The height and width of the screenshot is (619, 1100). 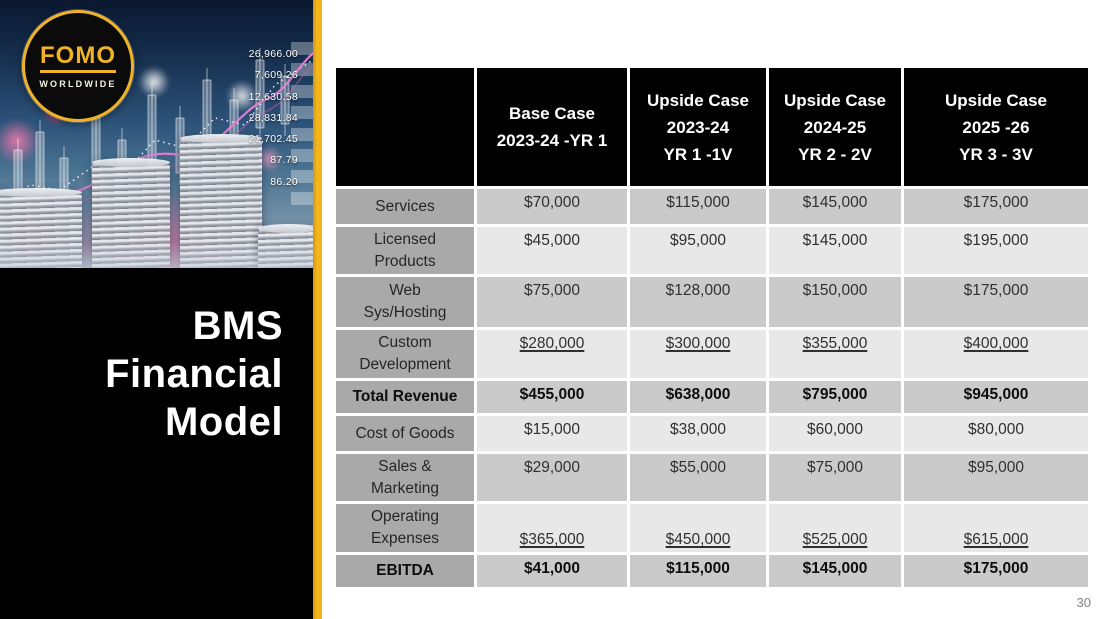 I want to click on value-cell: $365,000, so click(x=552, y=528).